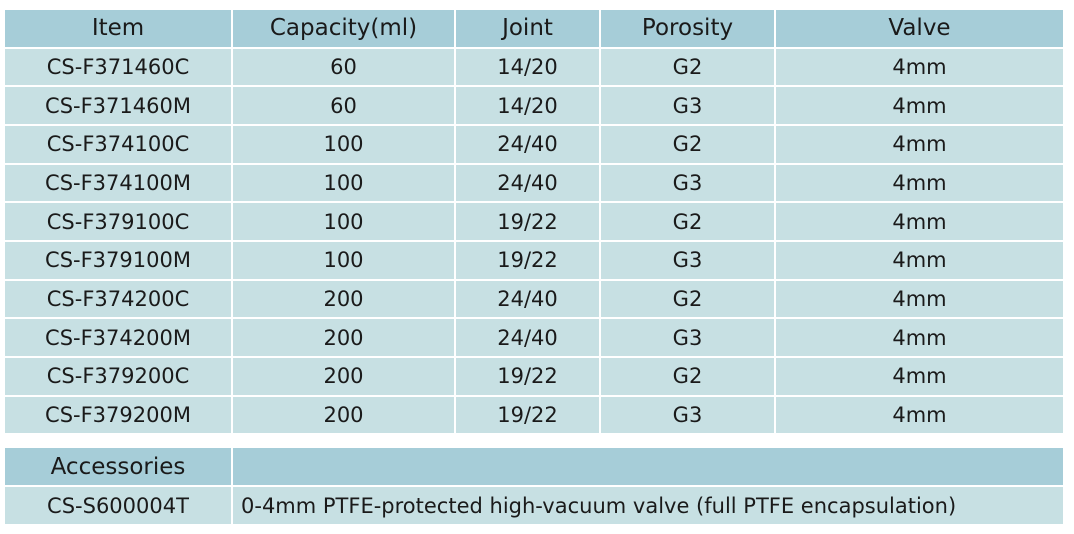  Describe the element at coordinates (920, 29) in the screenshot. I see `header-cell: Valve` at that location.